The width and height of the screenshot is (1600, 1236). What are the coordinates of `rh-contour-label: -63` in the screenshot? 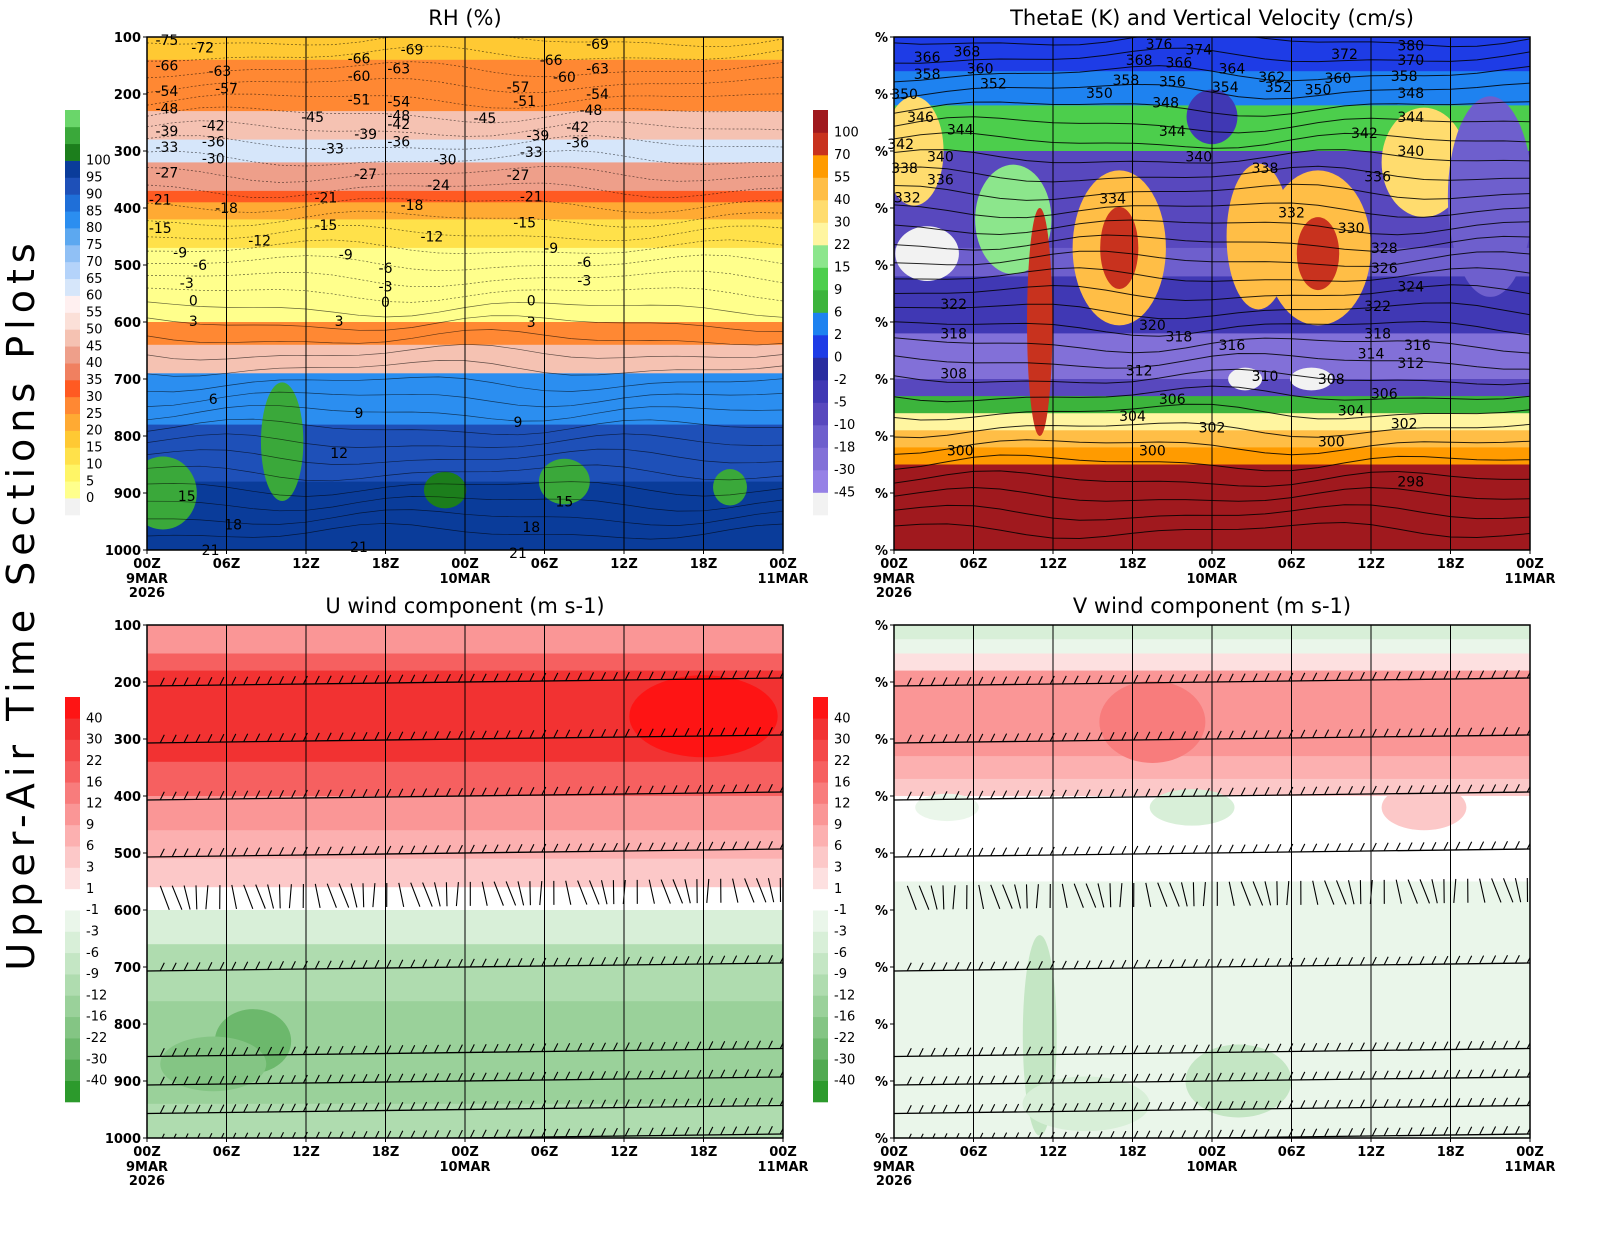 It's located at (398, 69).